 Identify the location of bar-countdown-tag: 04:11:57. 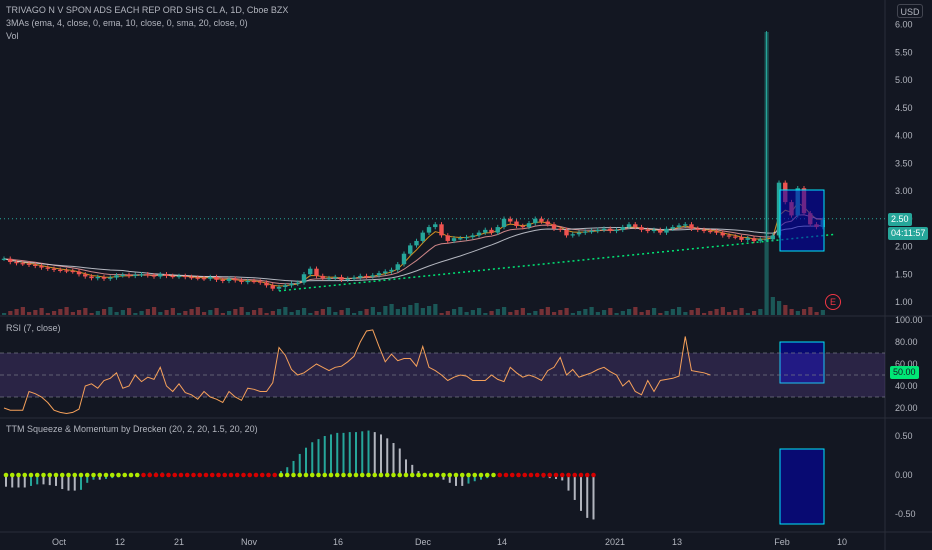
(908, 233).